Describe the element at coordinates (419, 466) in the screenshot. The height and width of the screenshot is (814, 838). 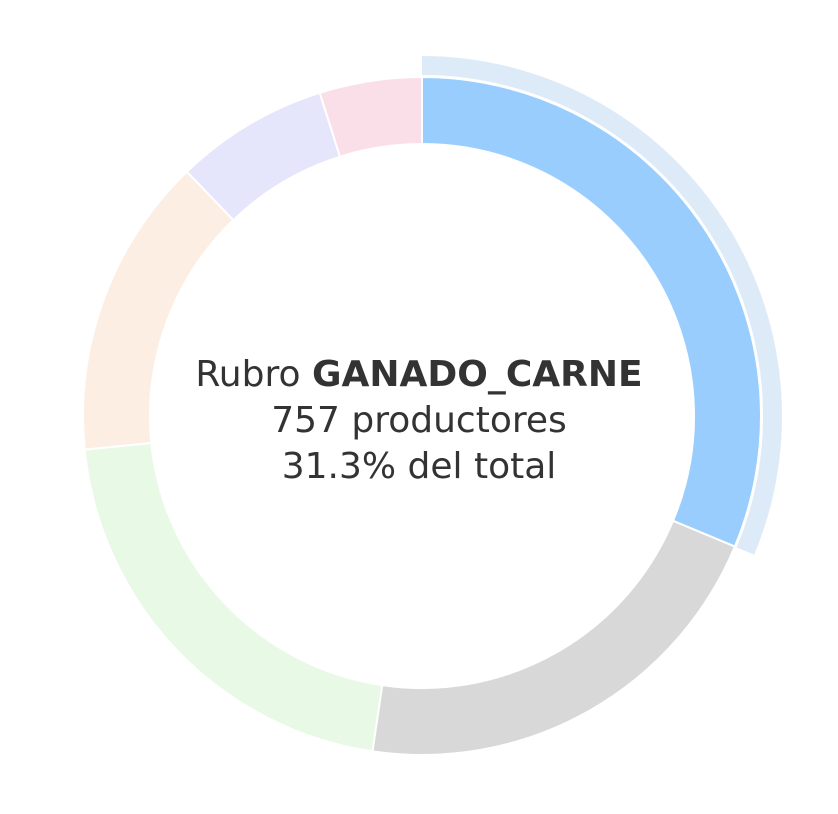
I see `center-percentage: 31.3% del total` at that location.